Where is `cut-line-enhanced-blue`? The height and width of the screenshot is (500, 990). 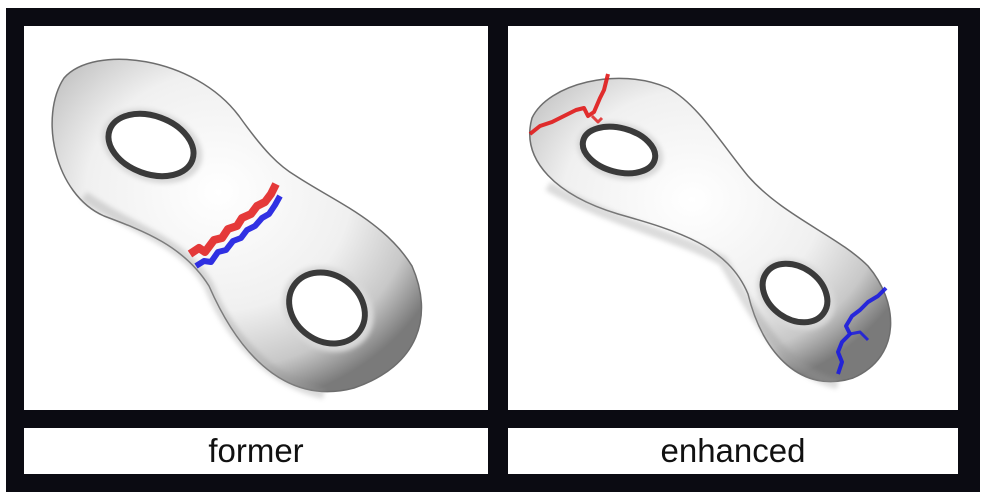 cut-line-enhanced-blue is located at coordinates (862, 330).